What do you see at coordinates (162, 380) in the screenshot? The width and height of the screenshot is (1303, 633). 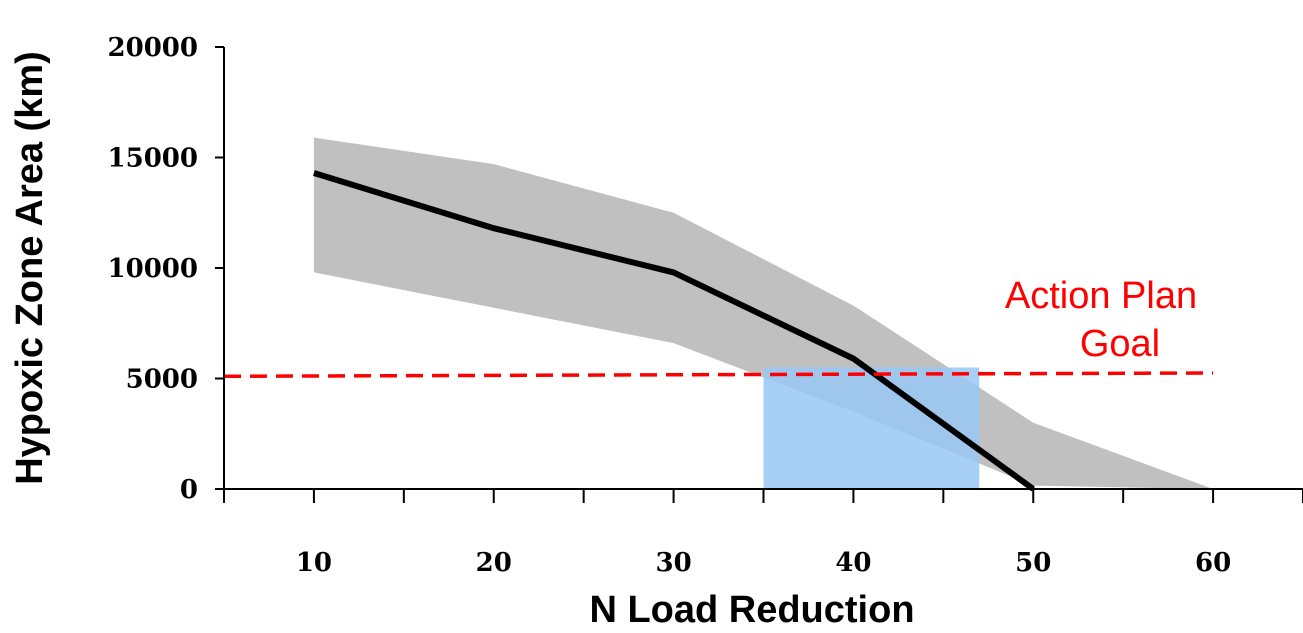 I see `y-tick-label: 5000` at bounding box center [162, 380].